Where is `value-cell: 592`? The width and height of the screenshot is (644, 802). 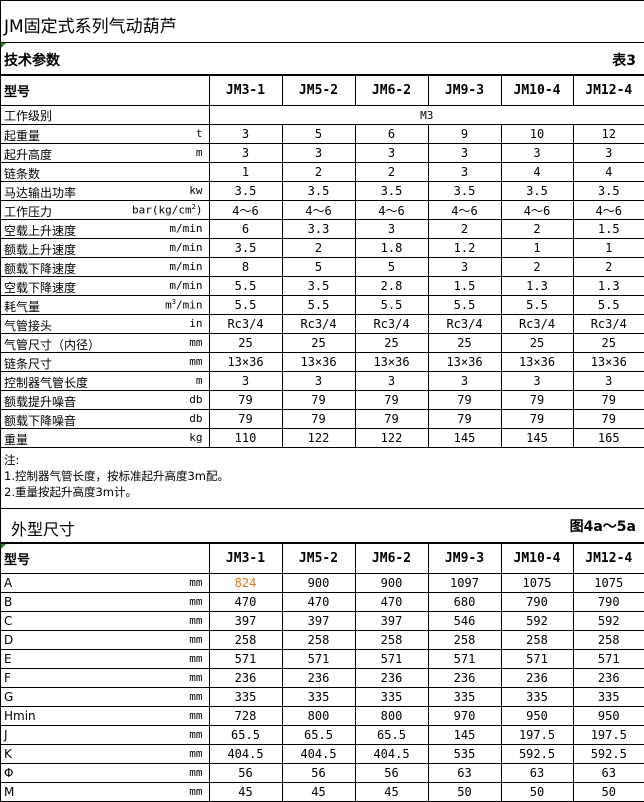
value-cell: 592 is located at coordinates (608, 621).